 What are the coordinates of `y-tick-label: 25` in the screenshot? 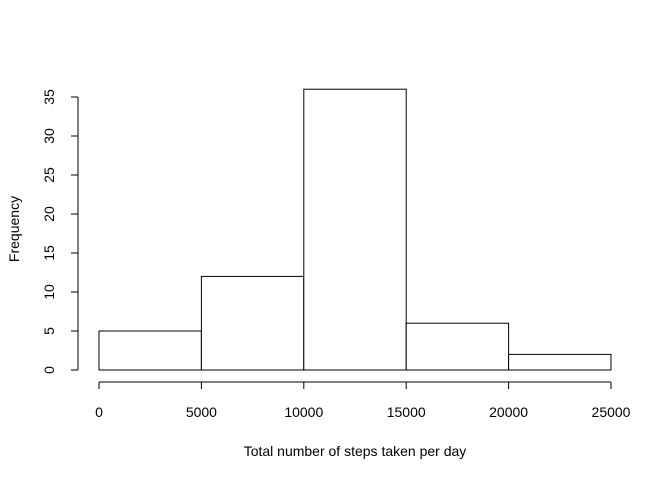 It's located at (49, 175).